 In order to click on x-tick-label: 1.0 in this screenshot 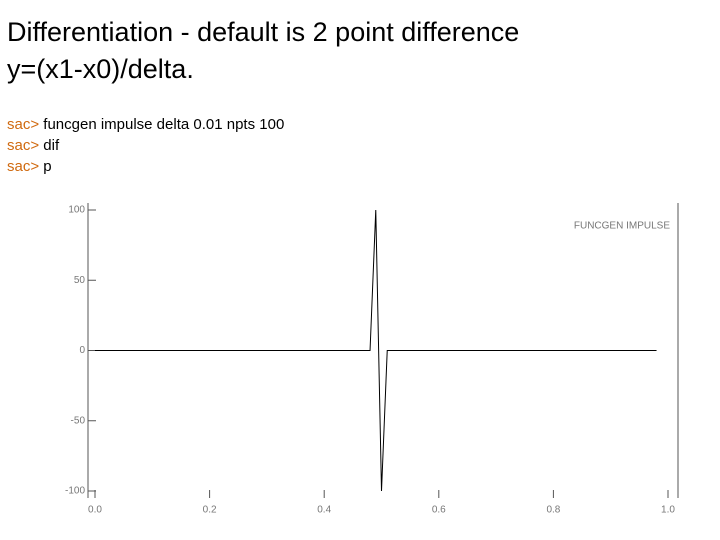, I will do `click(668, 510)`.